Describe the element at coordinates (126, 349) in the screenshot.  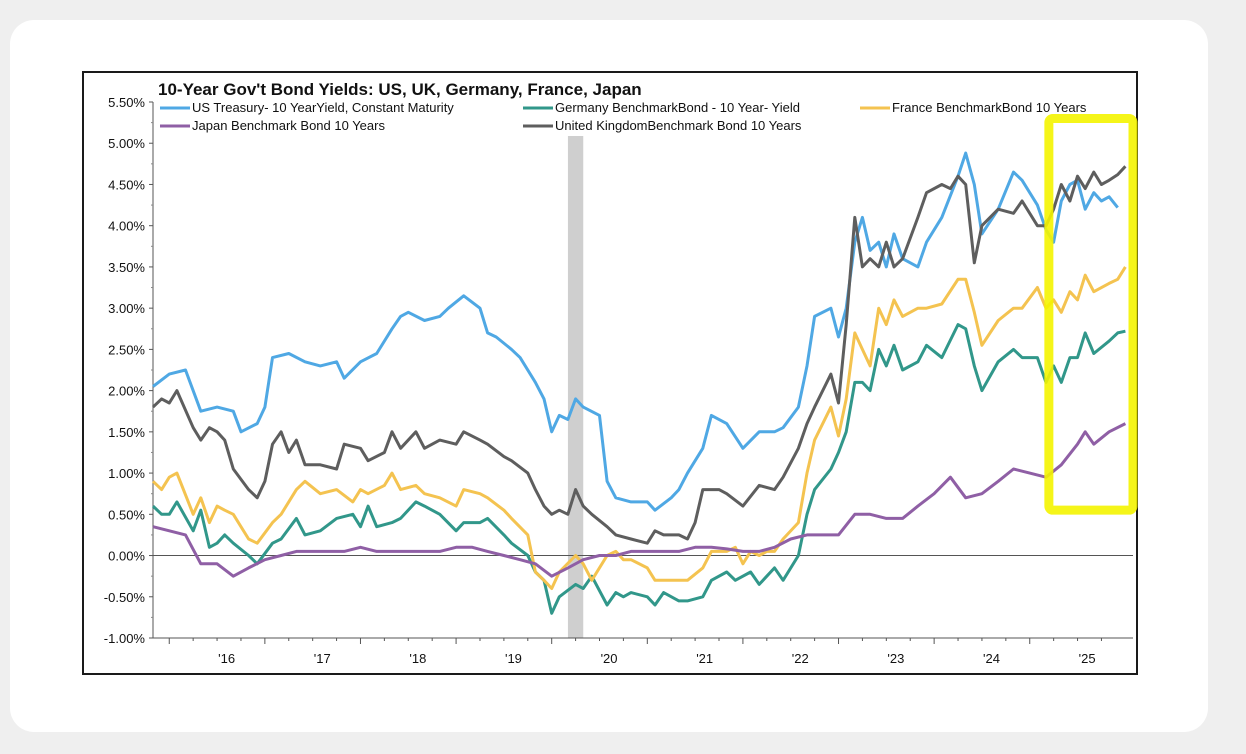
I see `y-tick-label: 2.50%` at that location.